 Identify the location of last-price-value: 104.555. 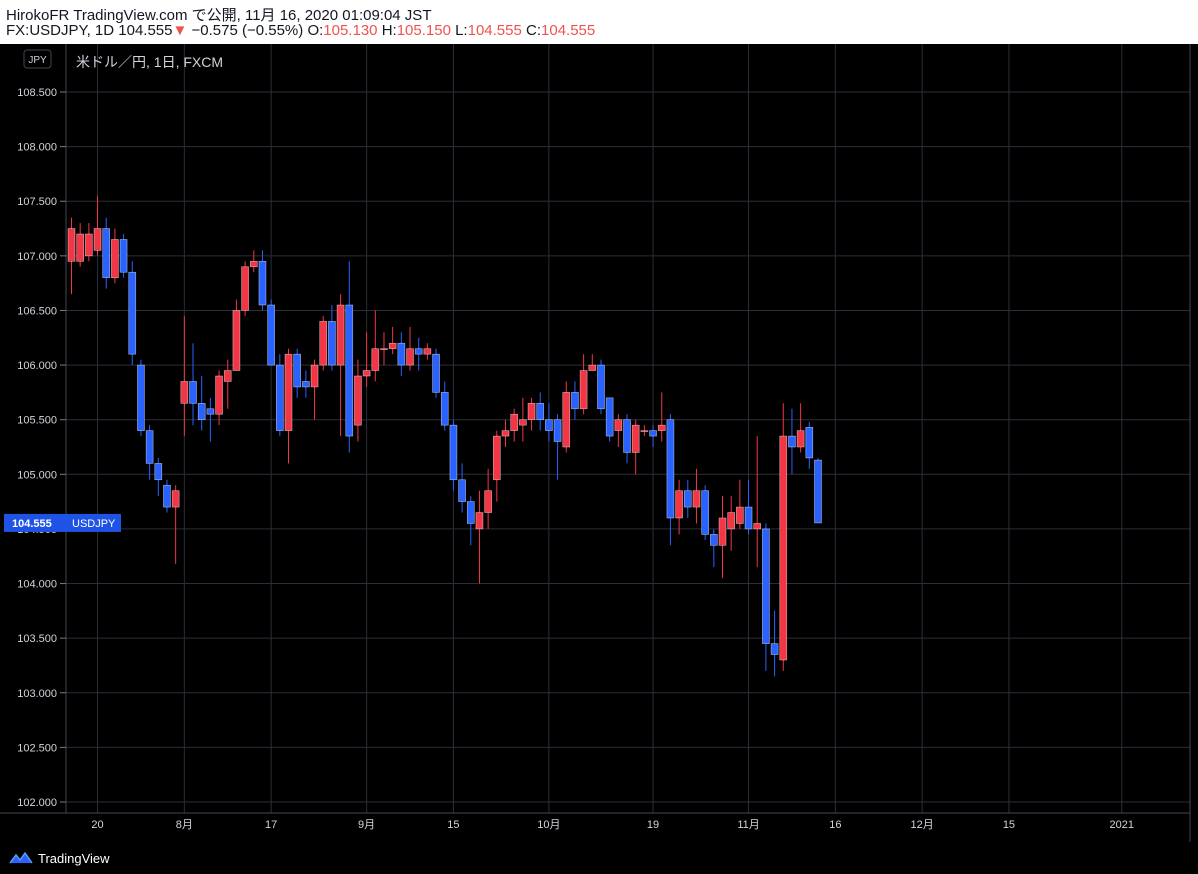
(32, 524).